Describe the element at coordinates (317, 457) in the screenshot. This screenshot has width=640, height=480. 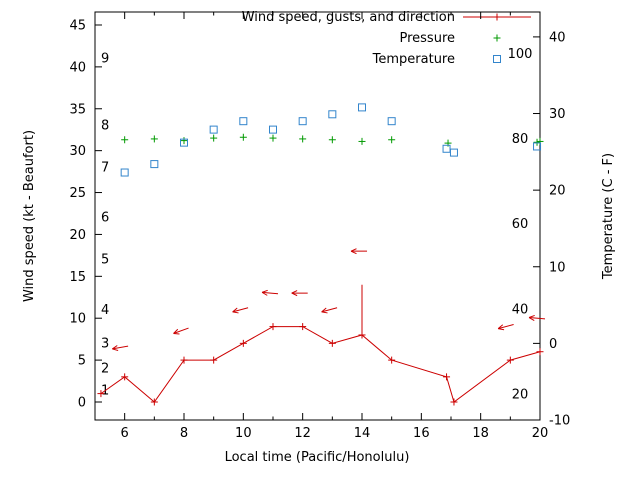
I see `x-axis-title: Local time (Pacific/Honolulu)` at that location.